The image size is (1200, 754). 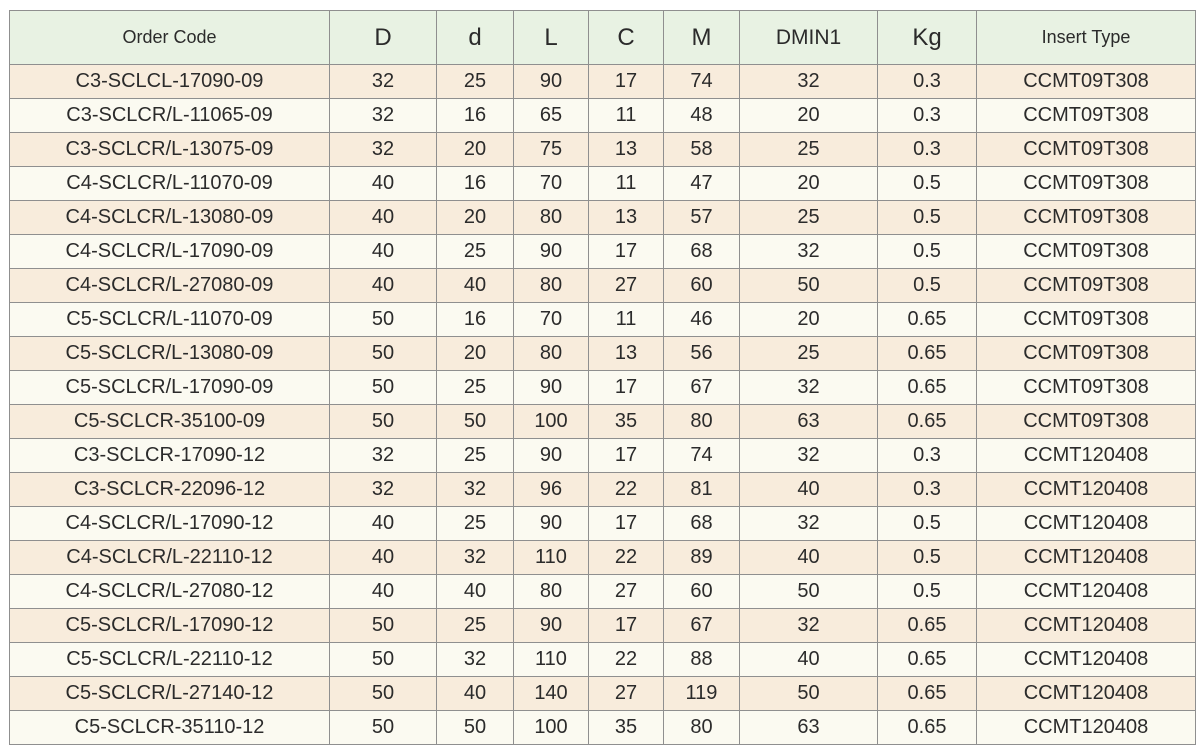 What do you see at coordinates (169, 353) in the screenshot?
I see `cell-order-code: C5-SCLCR/L-13080-09` at bounding box center [169, 353].